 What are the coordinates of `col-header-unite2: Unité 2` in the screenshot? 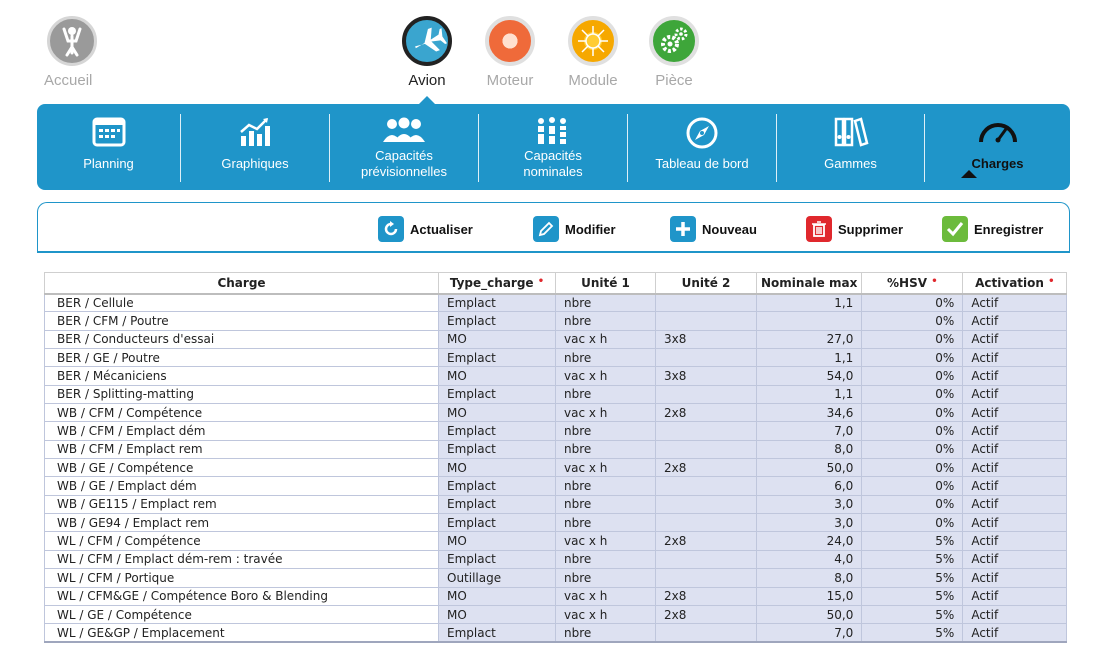 It's located at (706, 283).